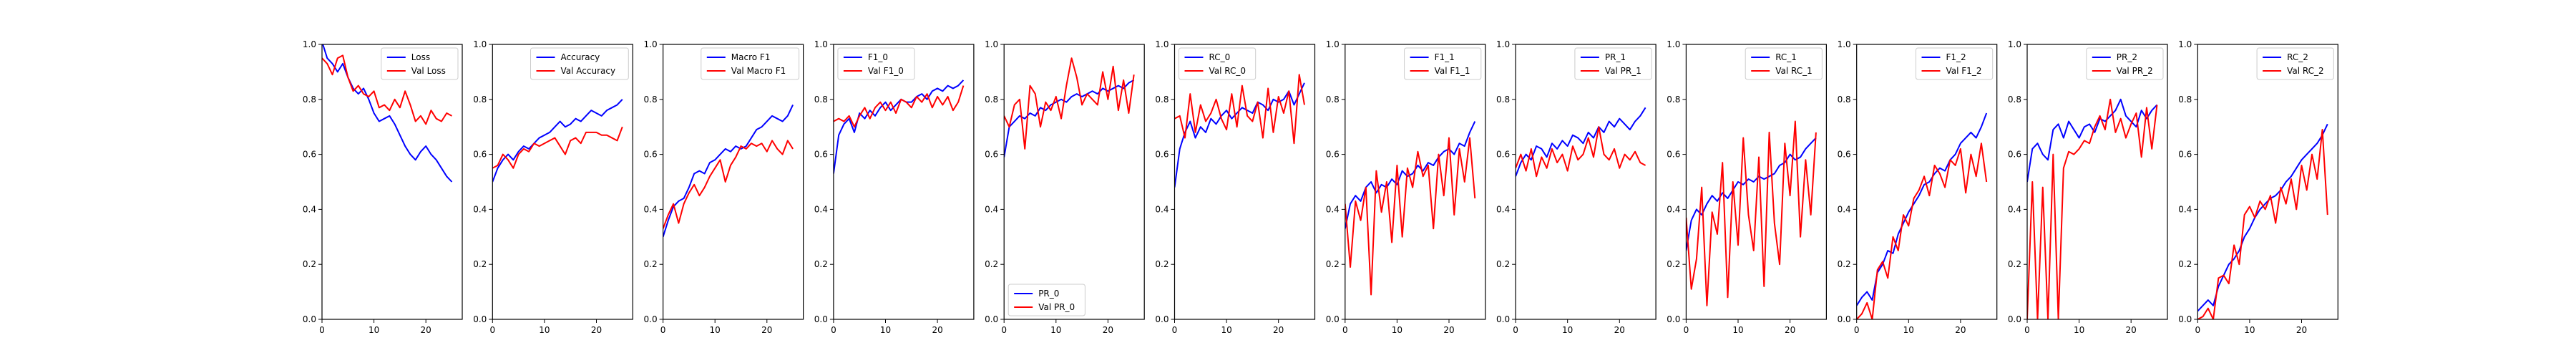 Image resolution: width=2576 pixels, height=358 pixels. Describe the element at coordinates (2295, 63) in the screenshot. I see `legend: RC_2 Val RC_2` at that location.